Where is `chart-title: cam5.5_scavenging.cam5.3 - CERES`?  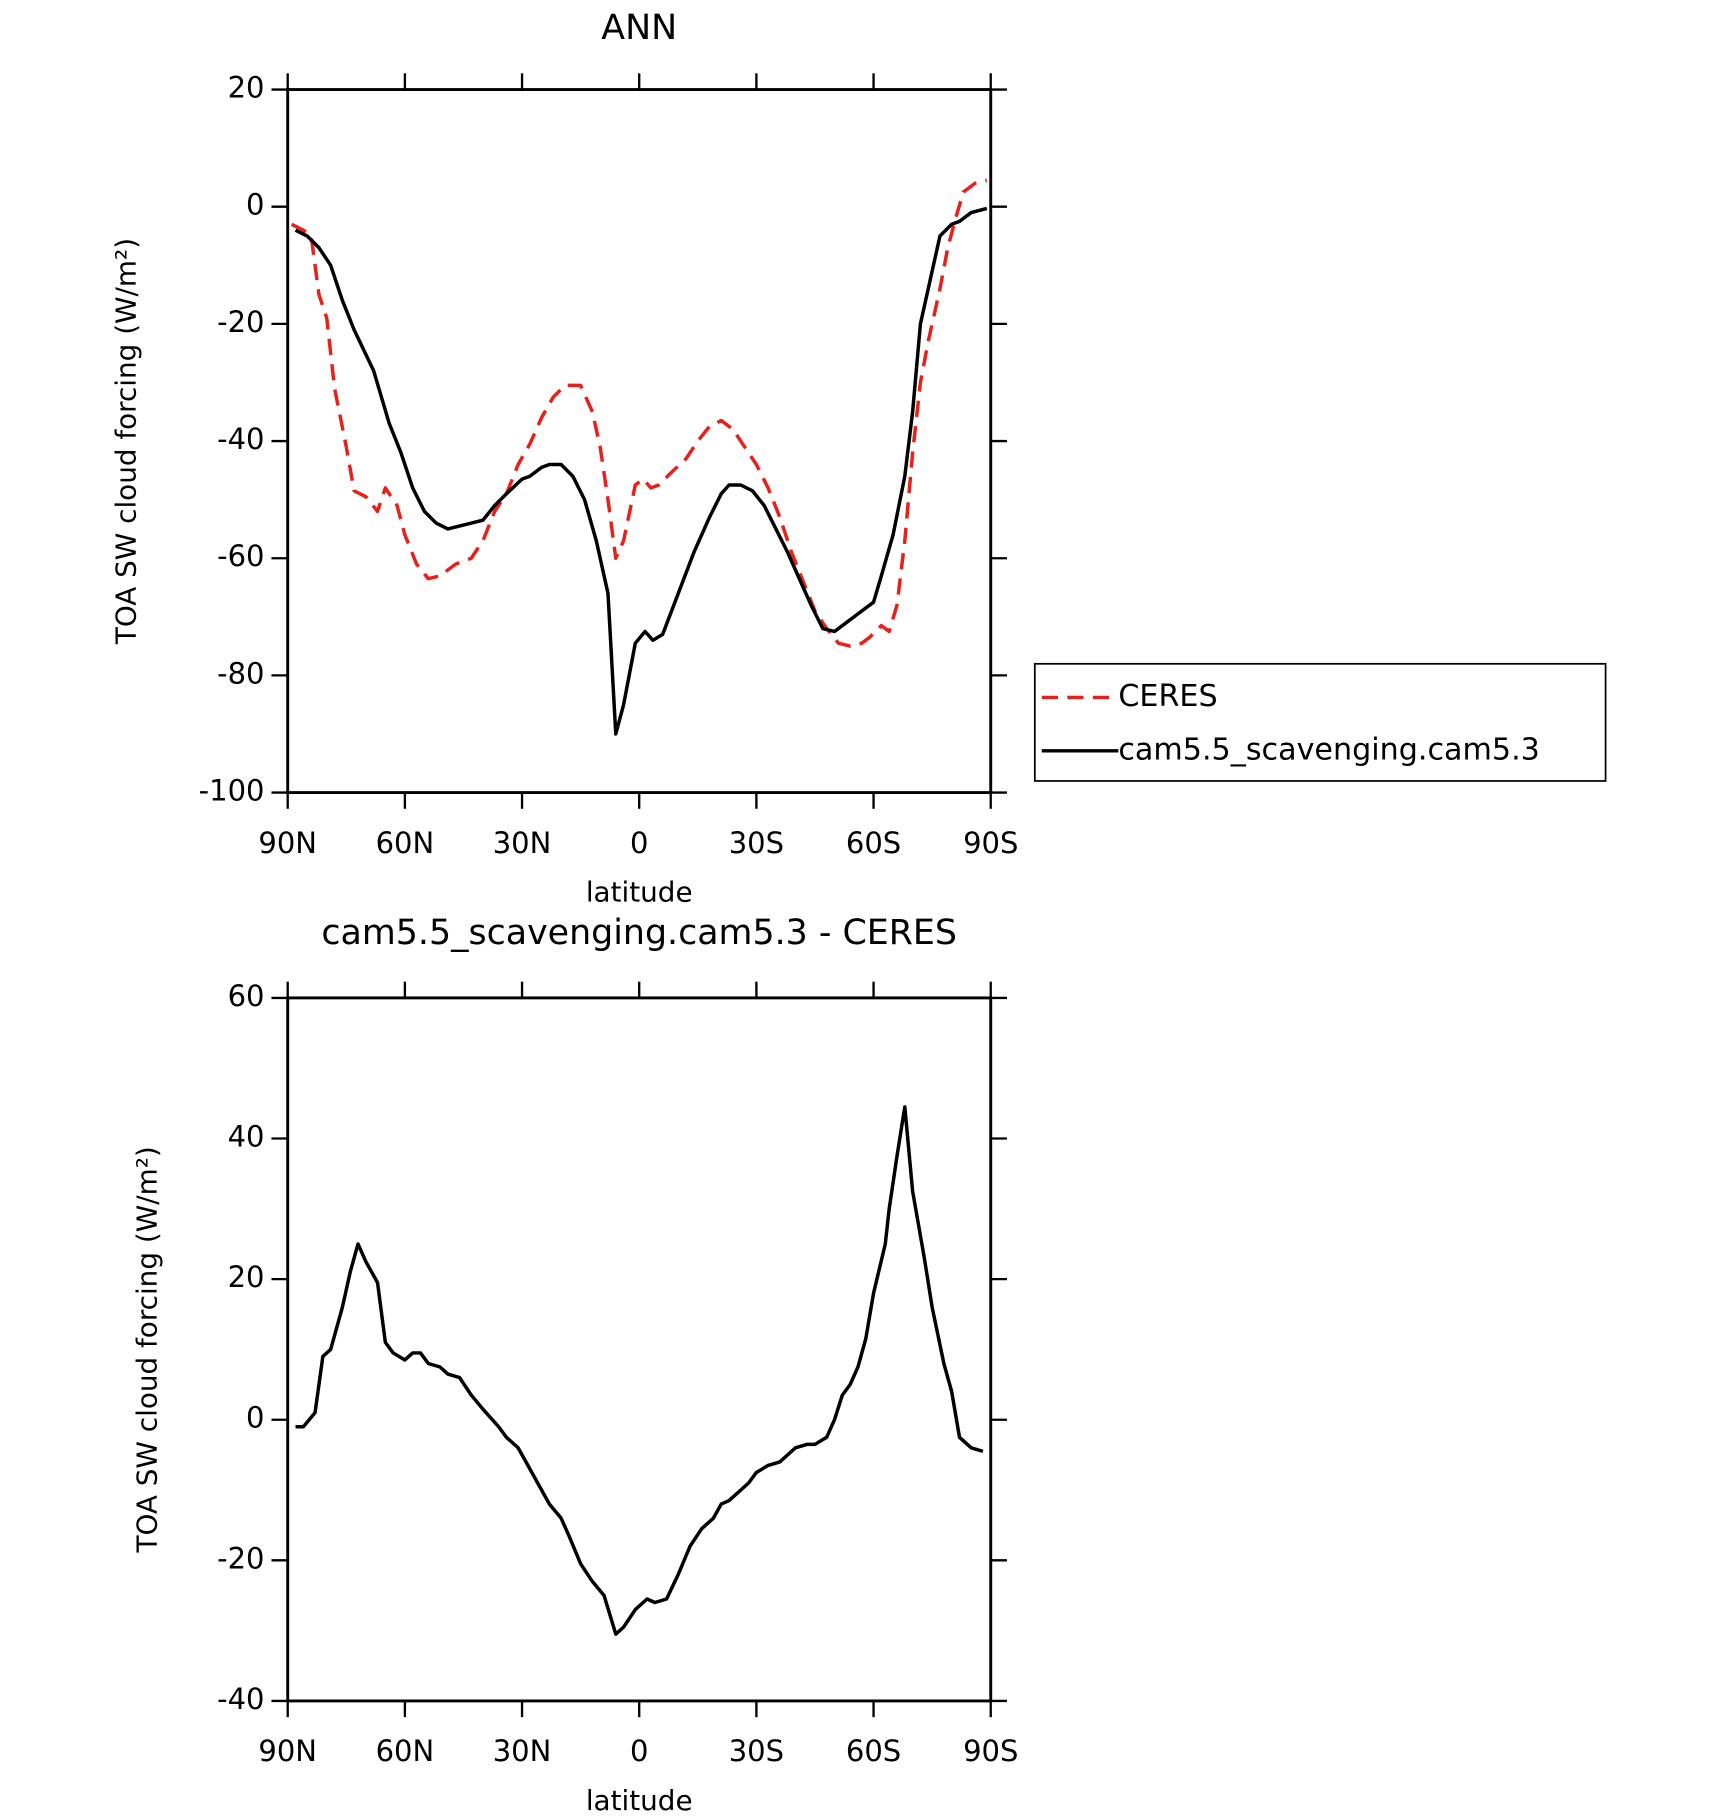
chart-title: cam5.5_scavenging.cam5.3 - CERES is located at coordinates (639, 933).